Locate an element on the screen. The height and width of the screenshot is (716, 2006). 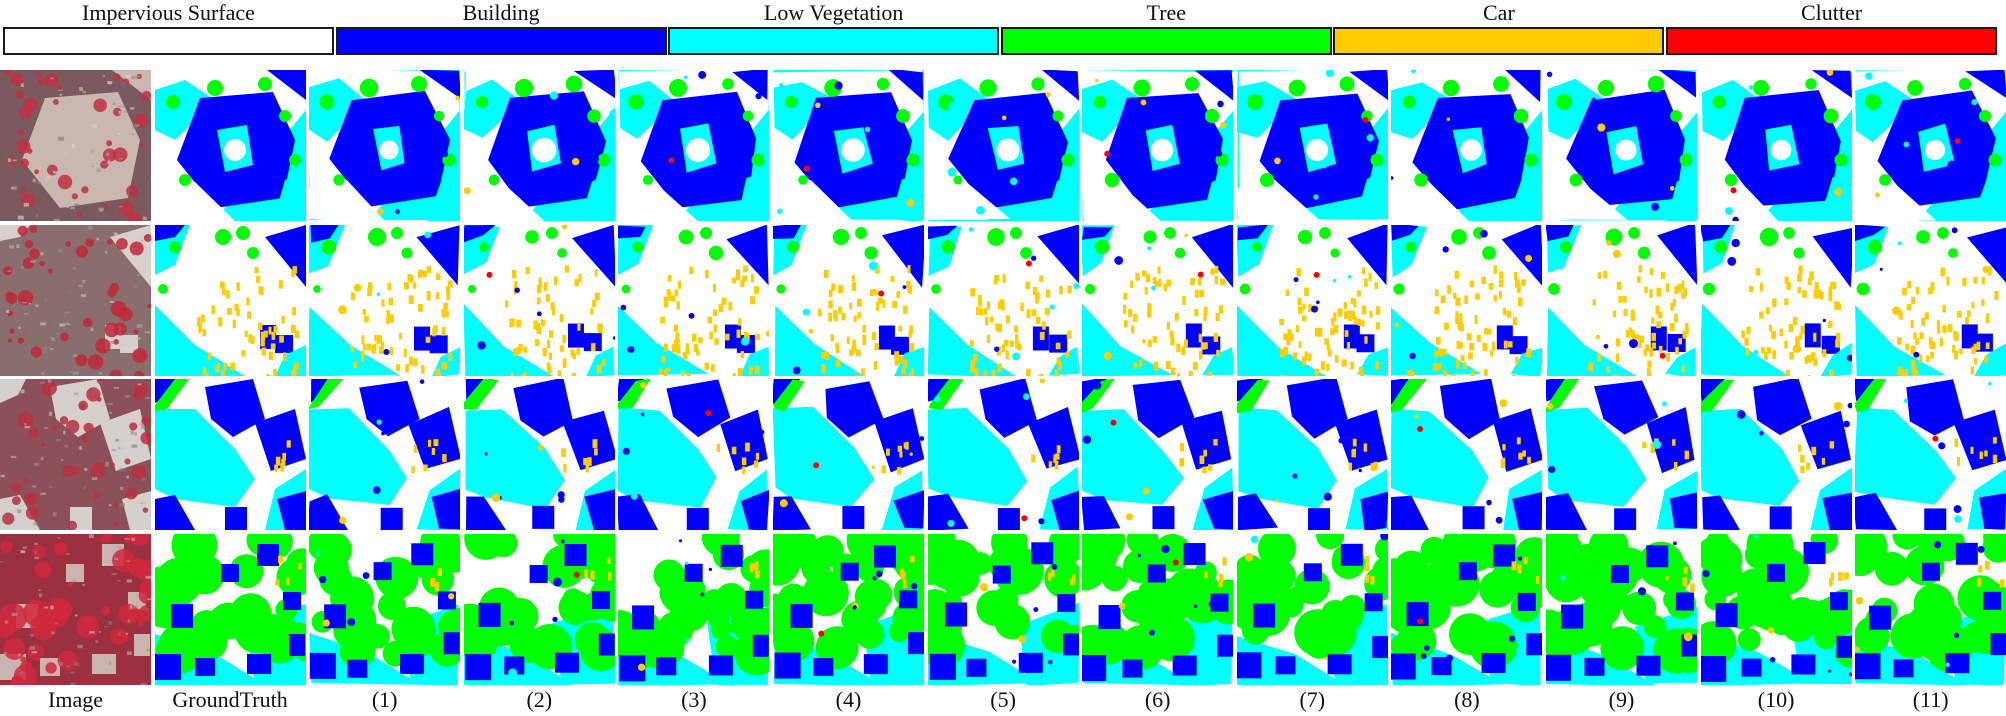
prediction-tile is located at coordinates (385, 609).